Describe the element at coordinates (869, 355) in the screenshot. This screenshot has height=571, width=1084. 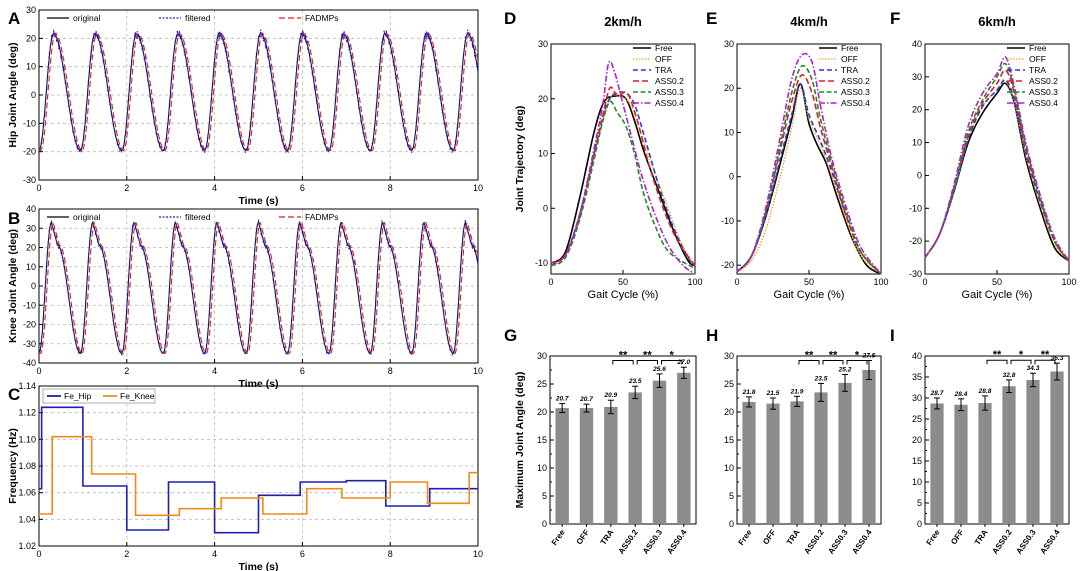
I see `data-label: 27.5` at that location.